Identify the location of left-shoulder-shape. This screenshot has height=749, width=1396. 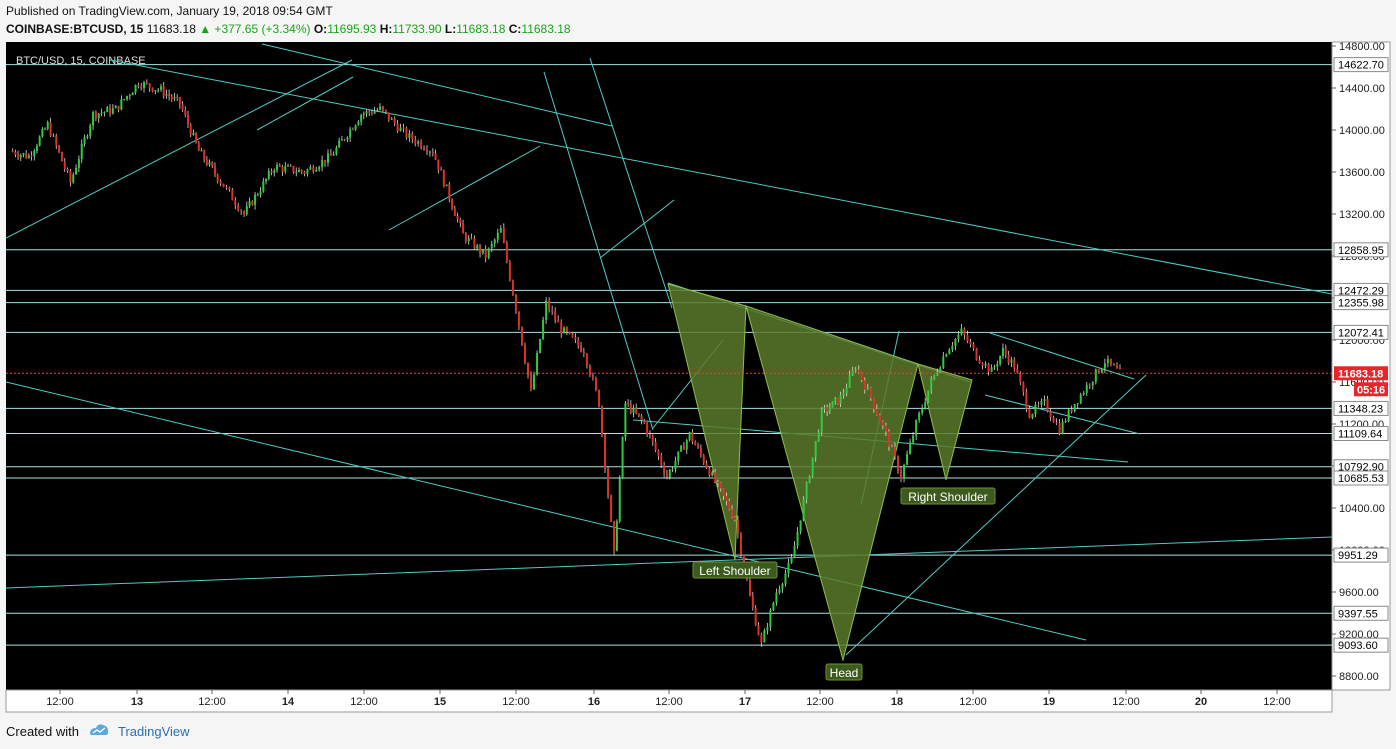
(707, 422).